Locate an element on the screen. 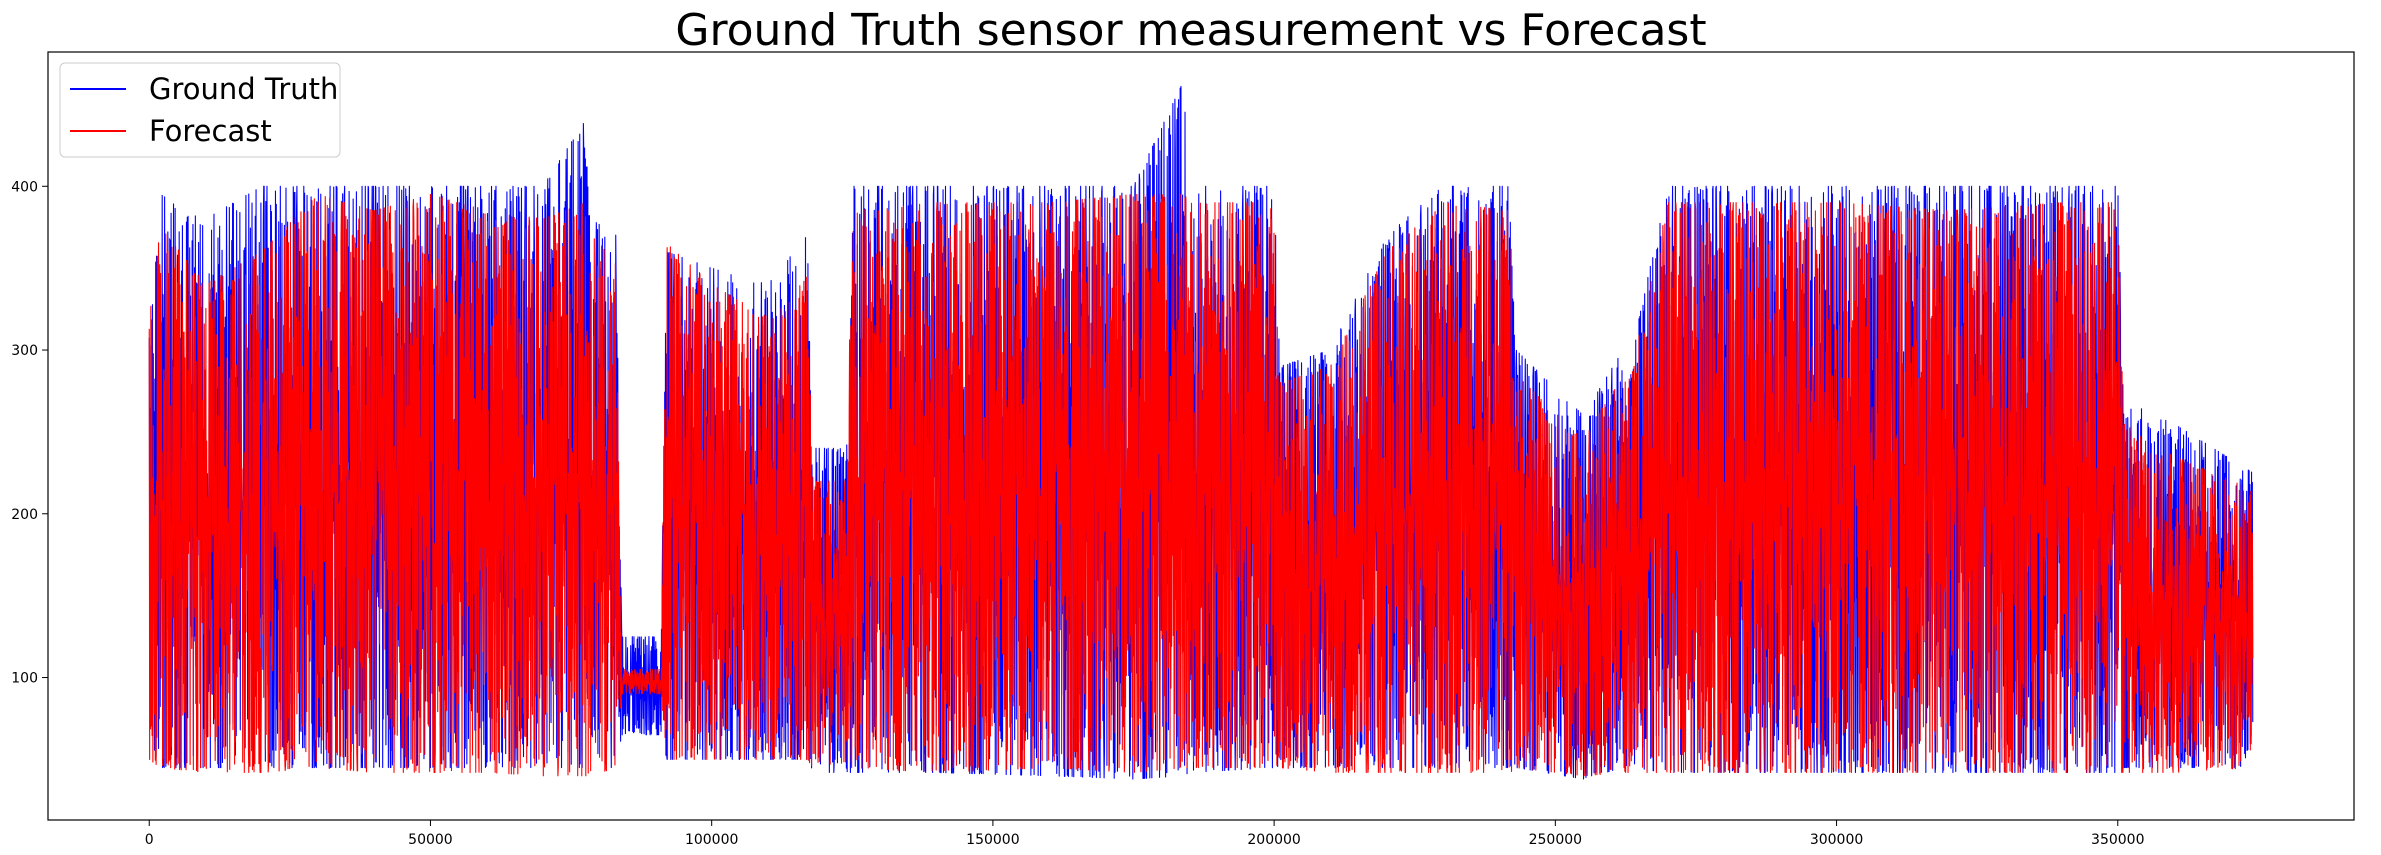  x-tick-label: 150000 is located at coordinates (992, 840).